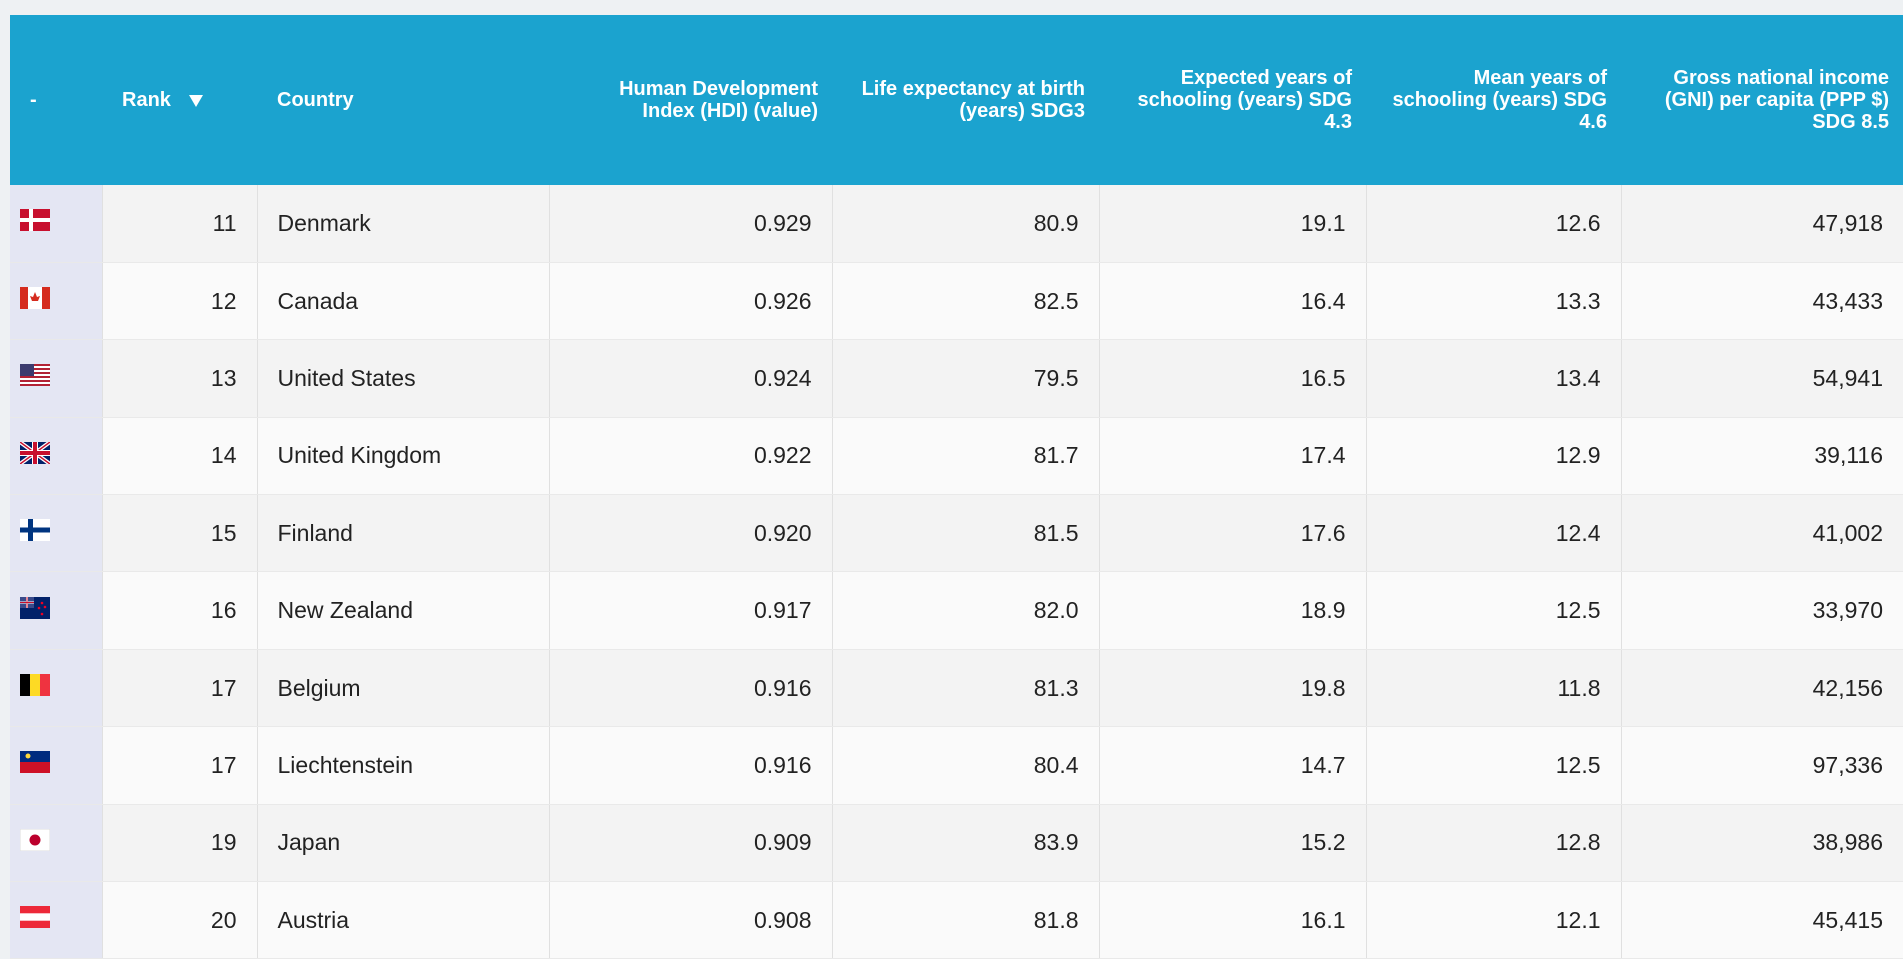 This screenshot has width=1903, height=959. Describe the element at coordinates (1232, 224) in the screenshot. I see `value-cell: 19.1` at that location.